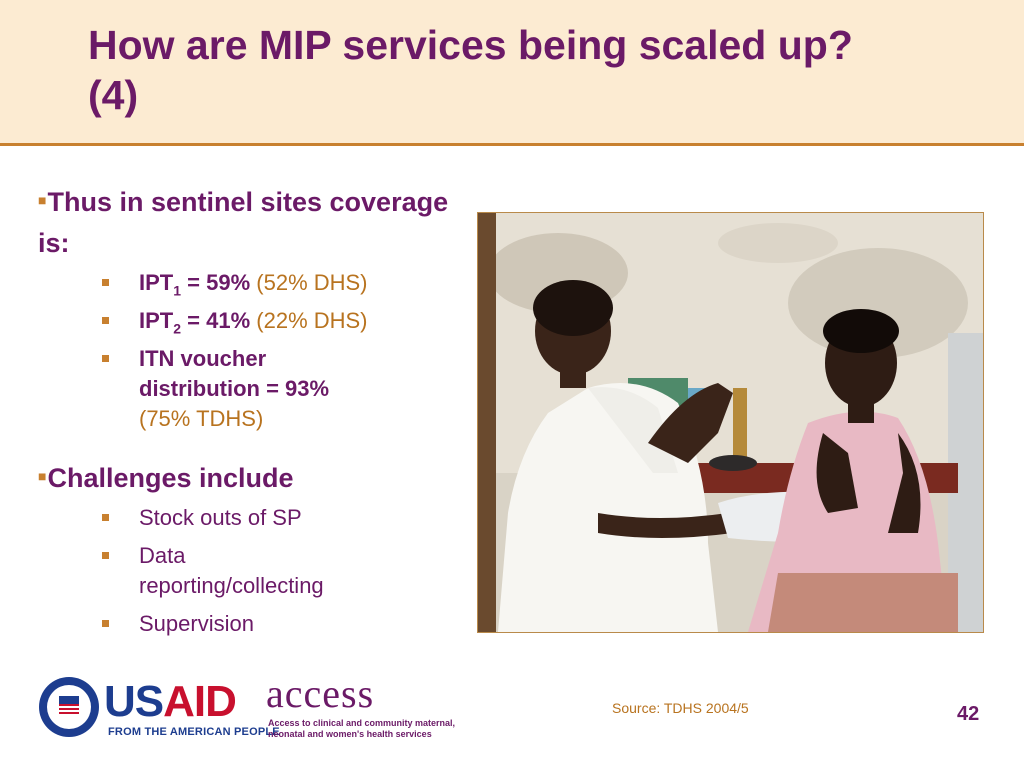 This screenshot has height=768, width=1024. I want to click on item-subscript: 2, so click(177, 328).